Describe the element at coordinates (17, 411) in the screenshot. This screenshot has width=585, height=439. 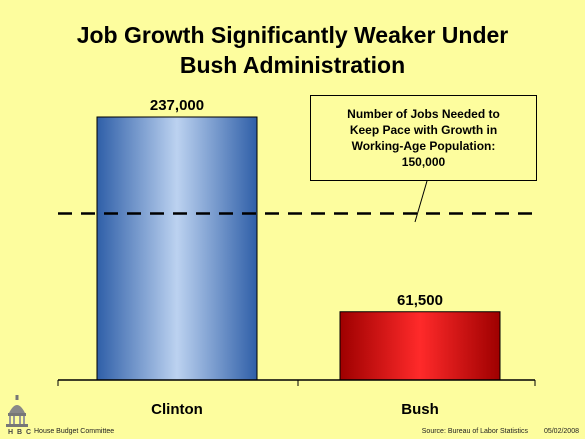
I see `capitol-dome-icon` at that location.